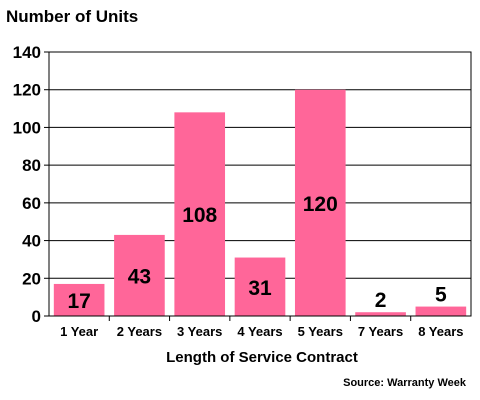 The image size is (480, 400). Describe the element at coordinates (381, 300) in the screenshot. I see `data-label: 2` at that location.